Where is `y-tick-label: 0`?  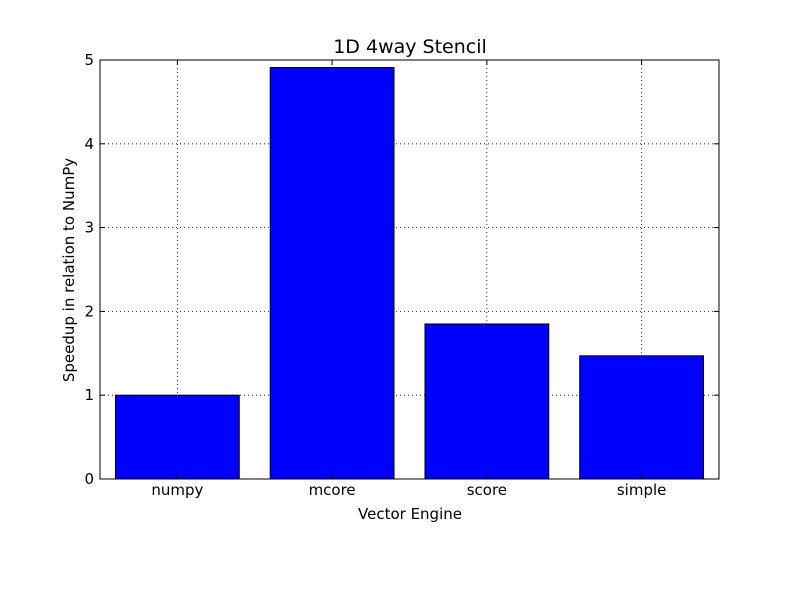
y-tick-label: 0 is located at coordinates (89, 479).